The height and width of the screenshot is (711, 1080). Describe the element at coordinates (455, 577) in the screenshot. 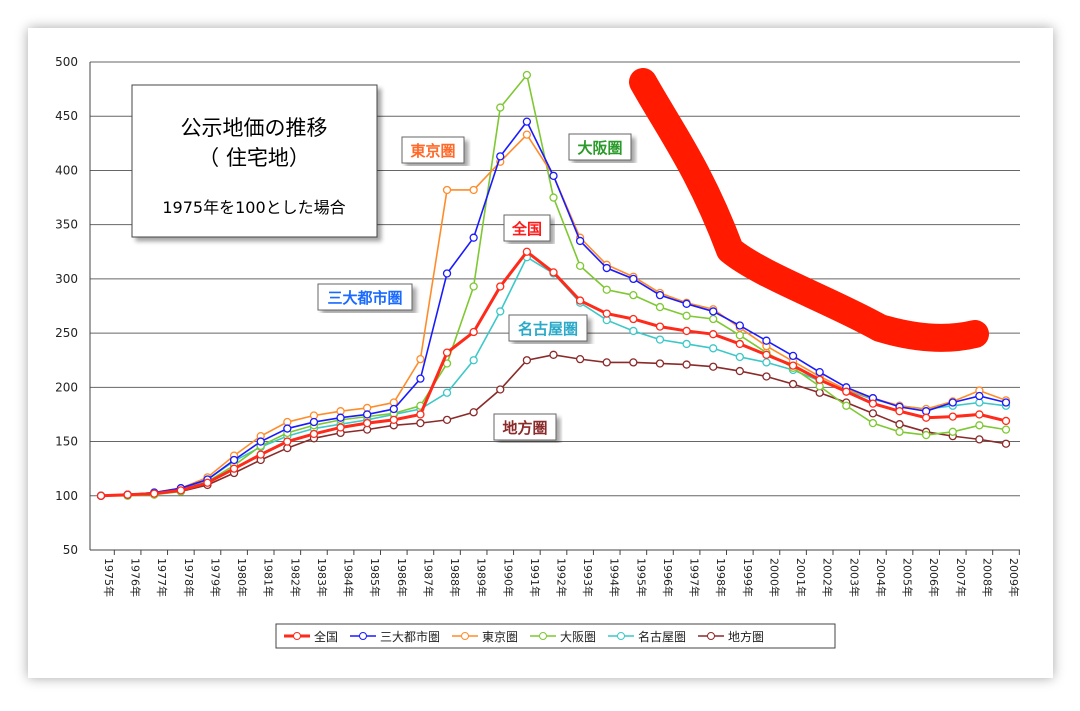

I see `x-tick-label: 1988年` at that location.